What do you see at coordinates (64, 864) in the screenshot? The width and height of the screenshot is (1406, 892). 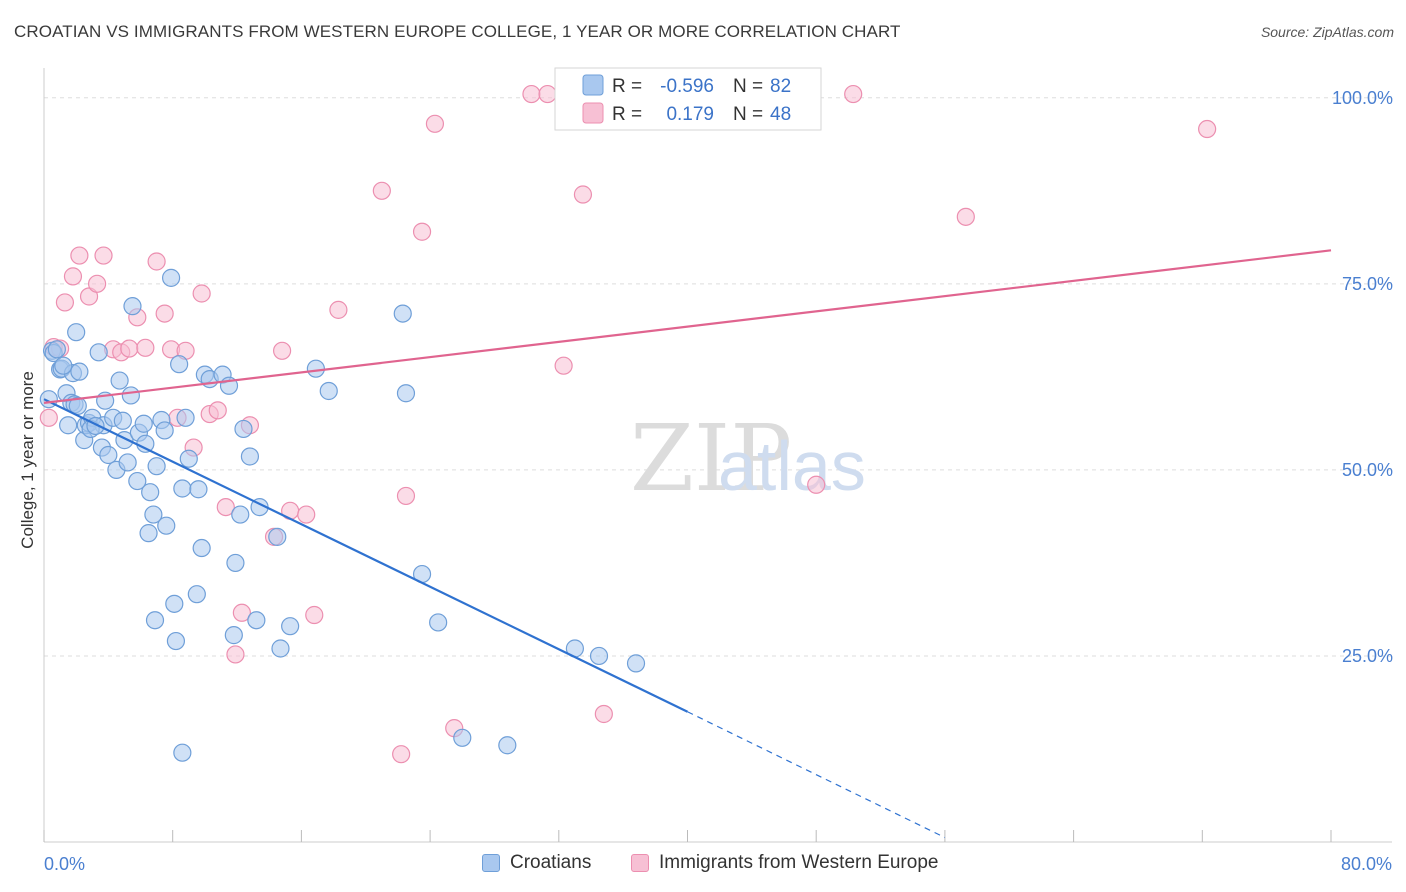 I see `x-tick-label-min: 0.0%` at bounding box center [64, 864].